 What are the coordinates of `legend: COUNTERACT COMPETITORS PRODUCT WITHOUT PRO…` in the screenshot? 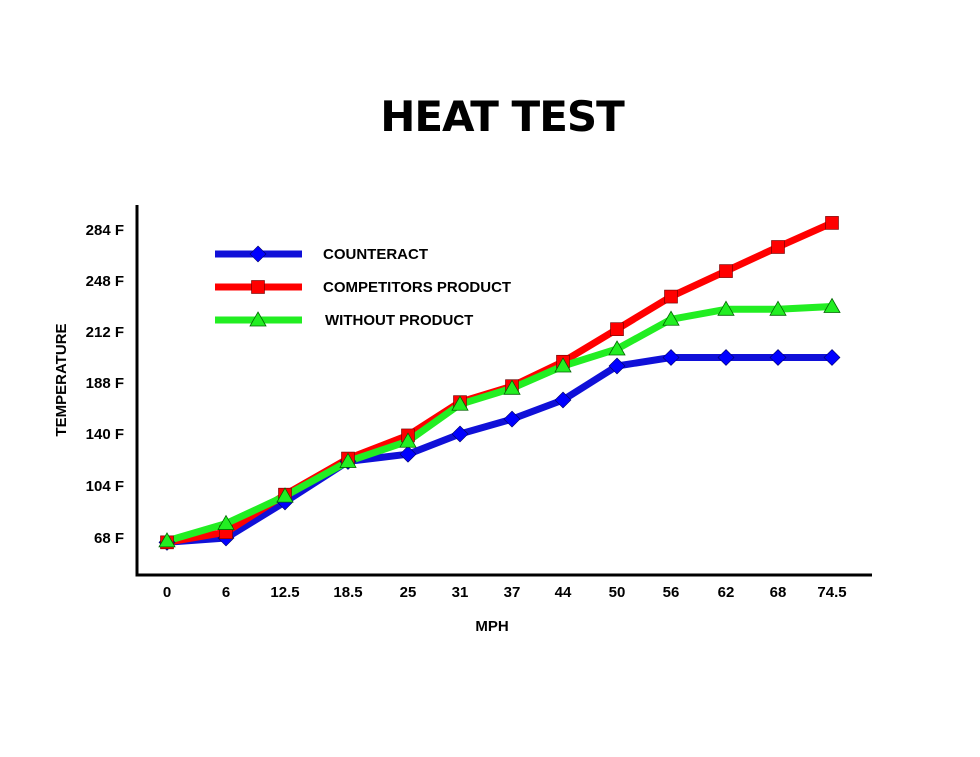 It's located at (363, 287).